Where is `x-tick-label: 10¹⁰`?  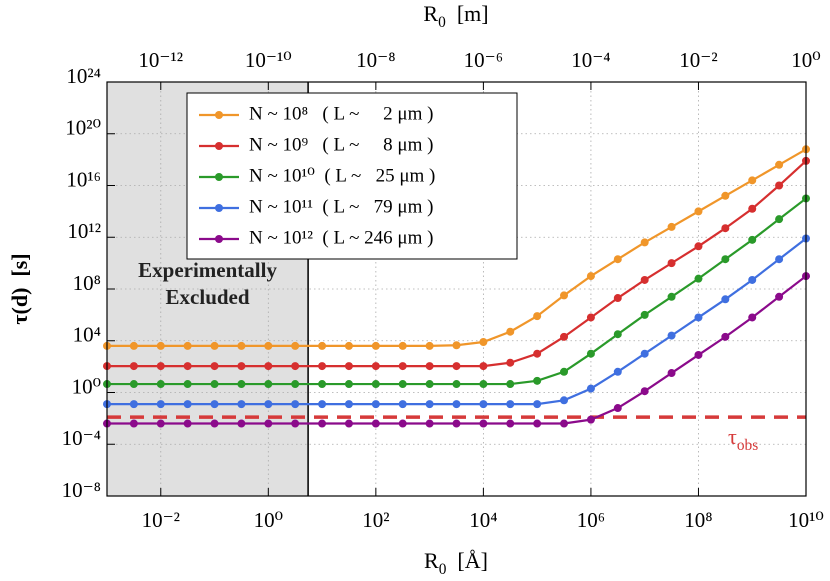
x-tick-label: 10¹⁰ is located at coordinates (806, 520).